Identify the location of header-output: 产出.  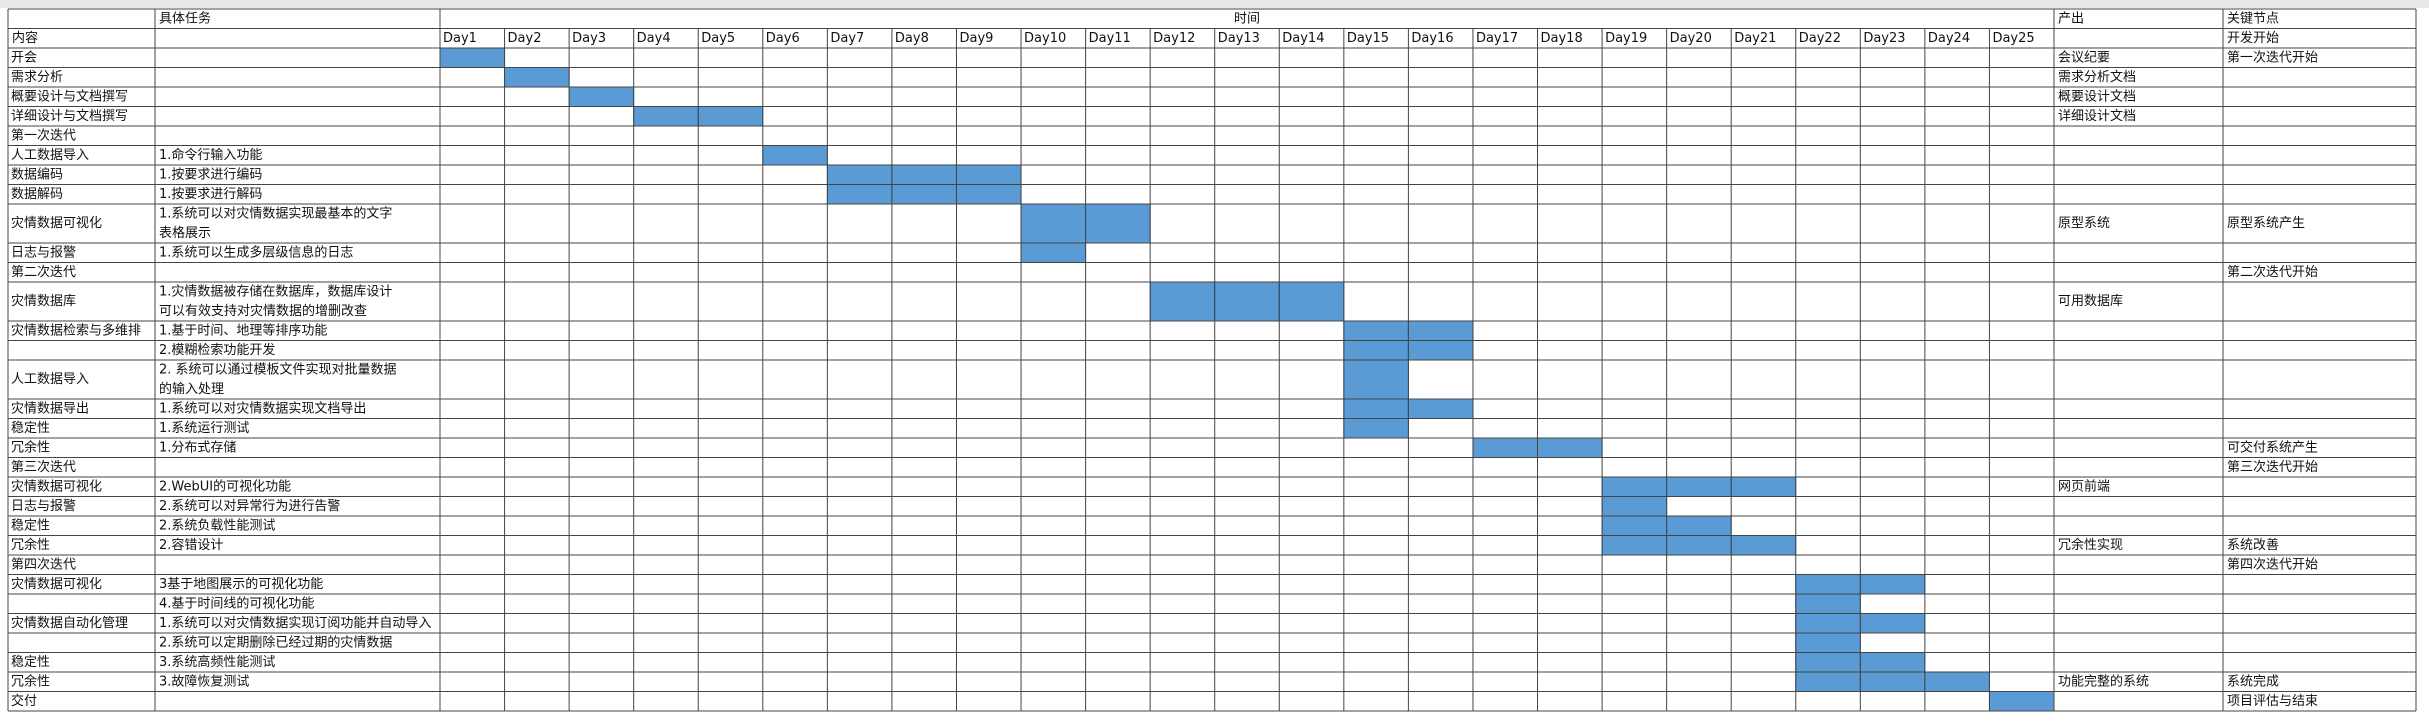
(2071, 18).